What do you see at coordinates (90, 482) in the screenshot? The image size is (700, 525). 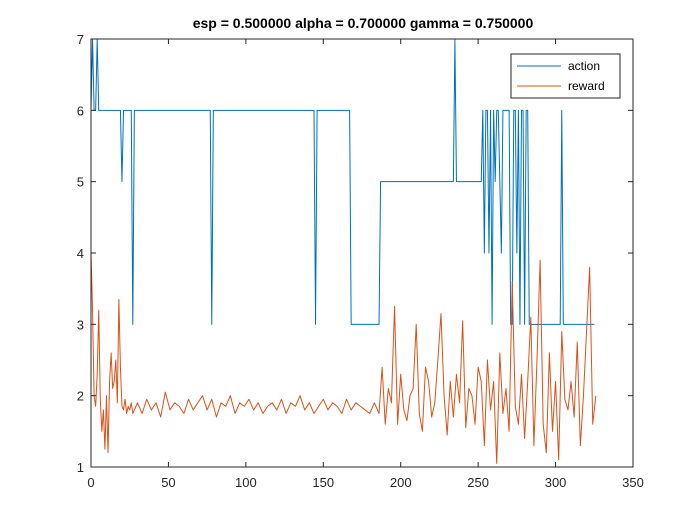 I see `x-tick-label: 0` at bounding box center [90, 482].